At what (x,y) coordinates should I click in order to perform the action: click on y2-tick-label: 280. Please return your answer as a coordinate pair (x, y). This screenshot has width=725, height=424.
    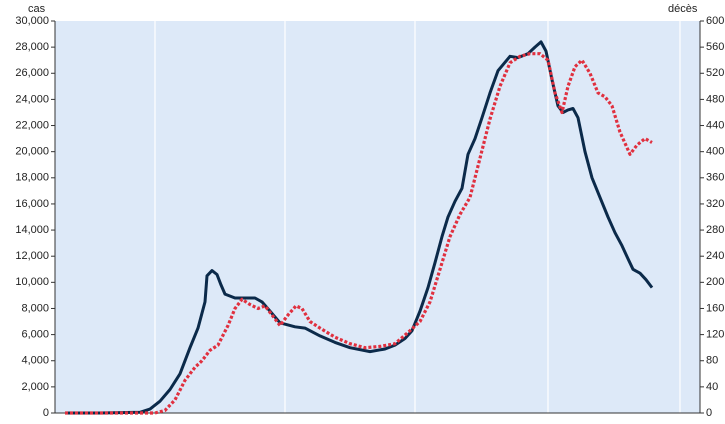
    Looking at the image, I should click on (715, 230).